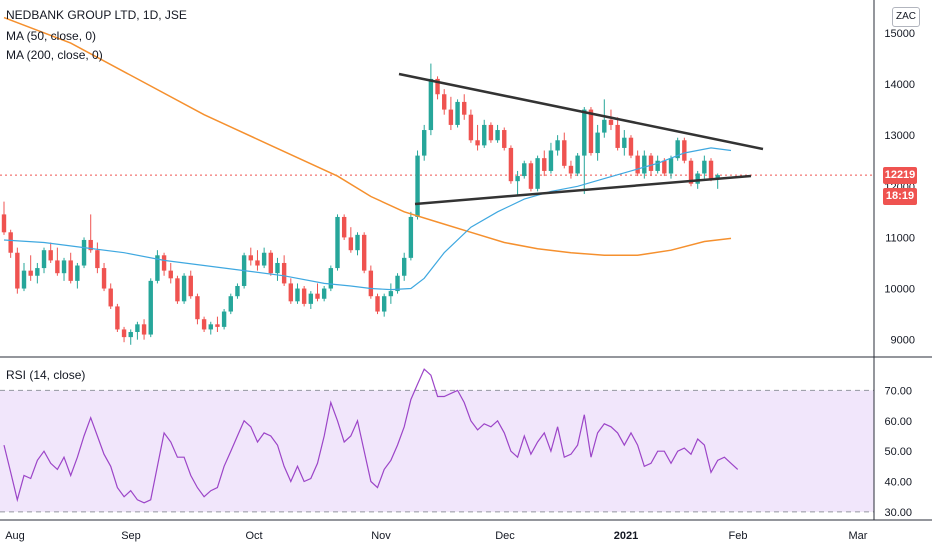  What do you see at coordinates (903, 341) in the screenshot?
I see `price-tick-label: 9000` at bounding box center [903, 341].